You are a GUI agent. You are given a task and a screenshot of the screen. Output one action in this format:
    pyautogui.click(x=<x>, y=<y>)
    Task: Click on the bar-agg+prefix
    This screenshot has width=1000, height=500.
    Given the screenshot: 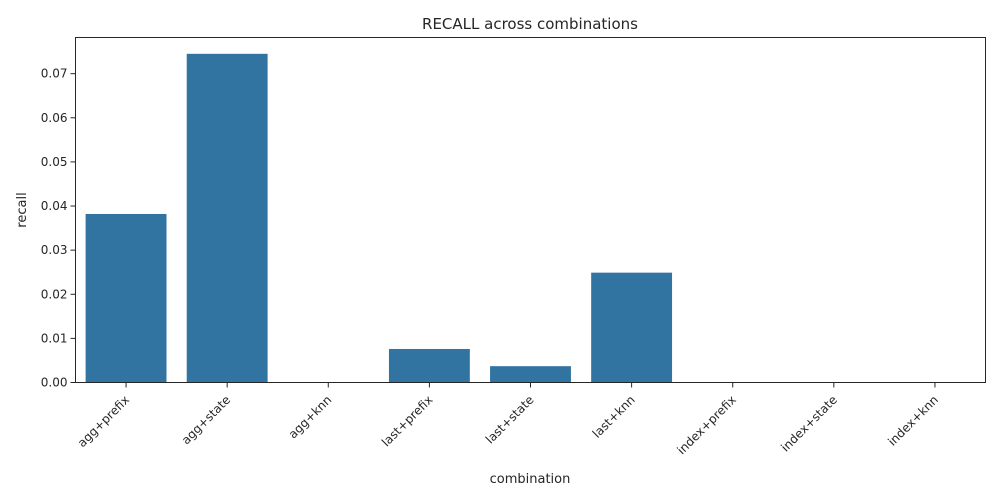 What is the action you would take?
    pyautogui.click(x=126, y=298)
    